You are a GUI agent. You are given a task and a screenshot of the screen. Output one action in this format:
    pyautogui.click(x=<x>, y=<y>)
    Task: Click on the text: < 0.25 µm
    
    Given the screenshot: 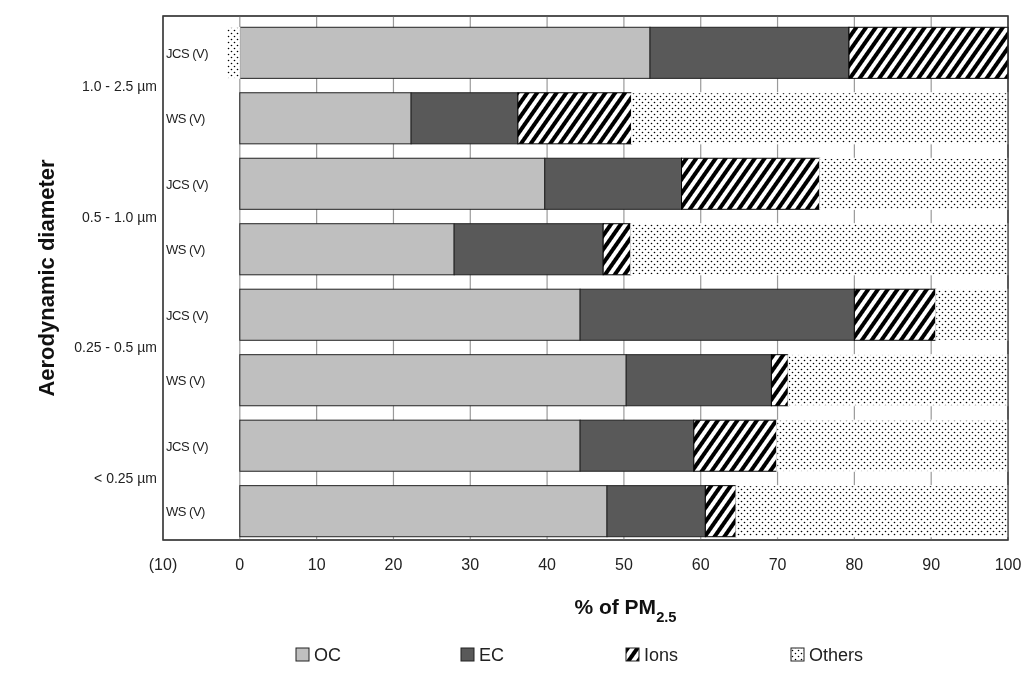 What is the action you would take?
    pyautogui.click(x=125, y=478)
    